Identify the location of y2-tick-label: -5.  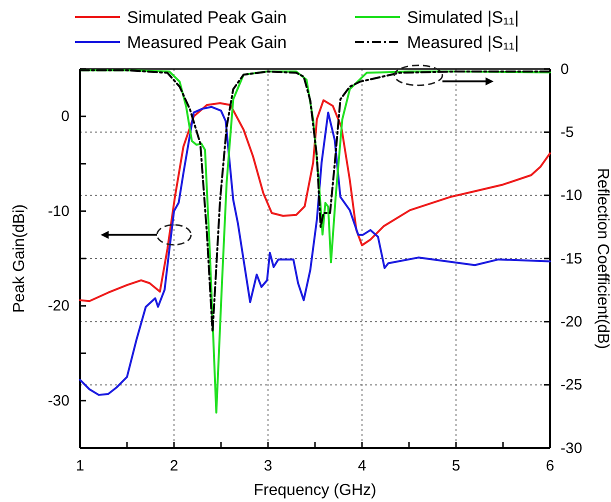
(567, 132).